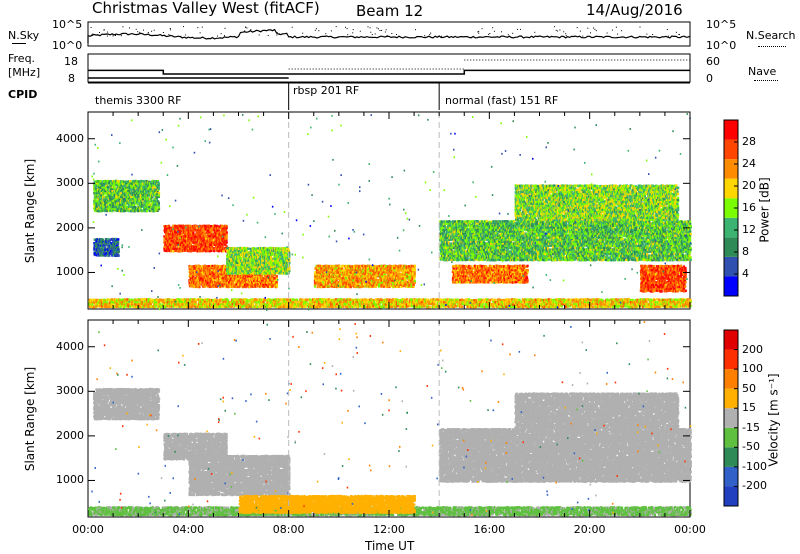 The width and height of the screenshot is (800, 554). Describe the element at coordinates (389, 72) in the screenshot. I see `freq-line` at that location.